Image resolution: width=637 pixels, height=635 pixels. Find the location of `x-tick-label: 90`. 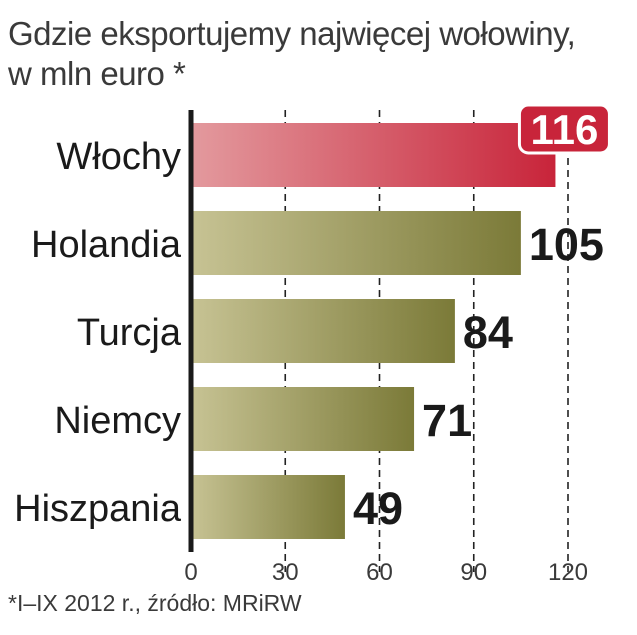

x-tick-label: 90 is located at coordinates (473, 572).